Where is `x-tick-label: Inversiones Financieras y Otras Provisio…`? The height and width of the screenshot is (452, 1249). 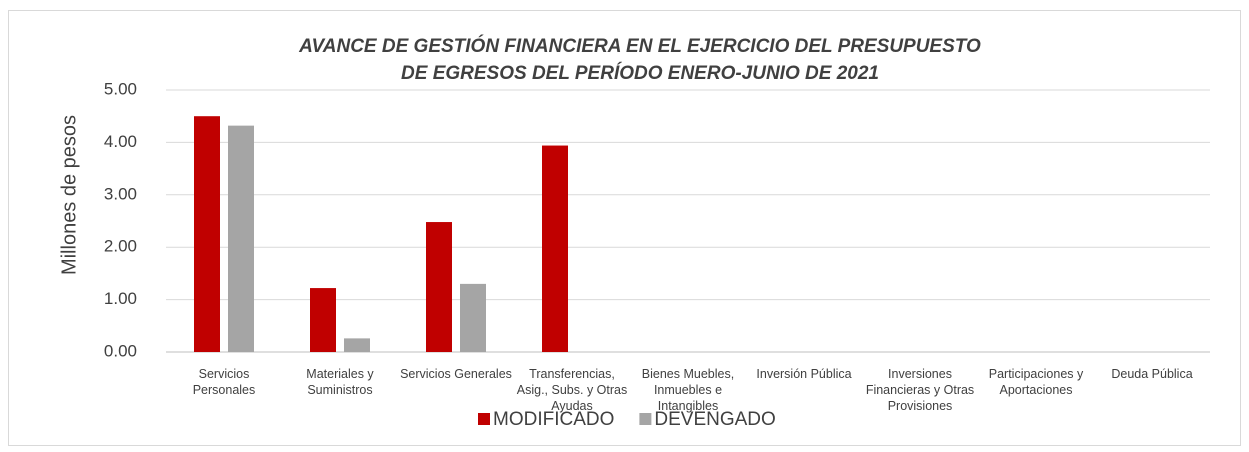 x-tick-label: Inversiones Financieras y Otras Provisio… is located at coordinates (920, 390).